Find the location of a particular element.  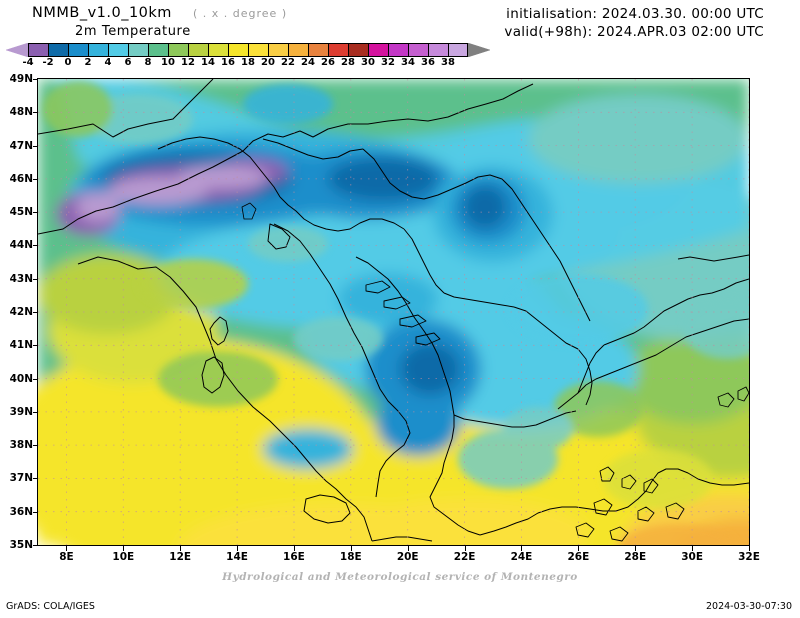

lon-label-8E: 8E is located at coordinates (66, 557).